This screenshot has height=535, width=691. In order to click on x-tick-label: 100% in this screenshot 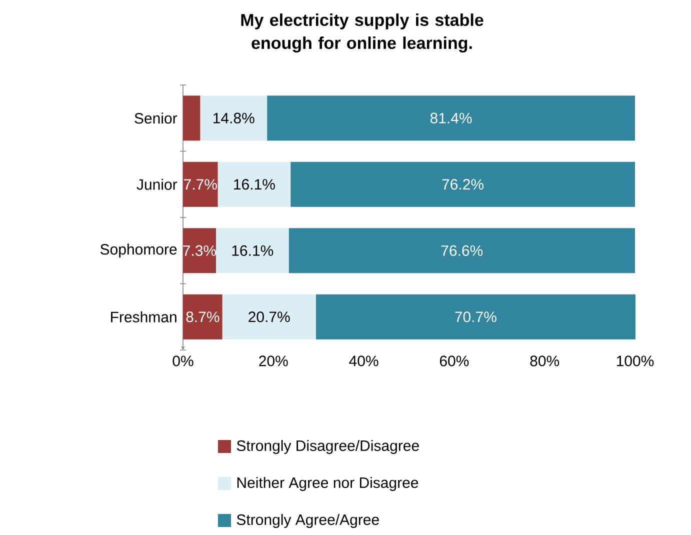, I will do `click(635, 361)`.